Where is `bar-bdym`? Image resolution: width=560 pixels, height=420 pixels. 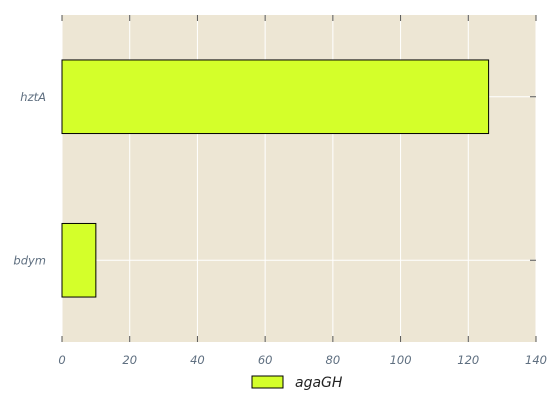 bar-bdym is located at coordinates (79, 260).